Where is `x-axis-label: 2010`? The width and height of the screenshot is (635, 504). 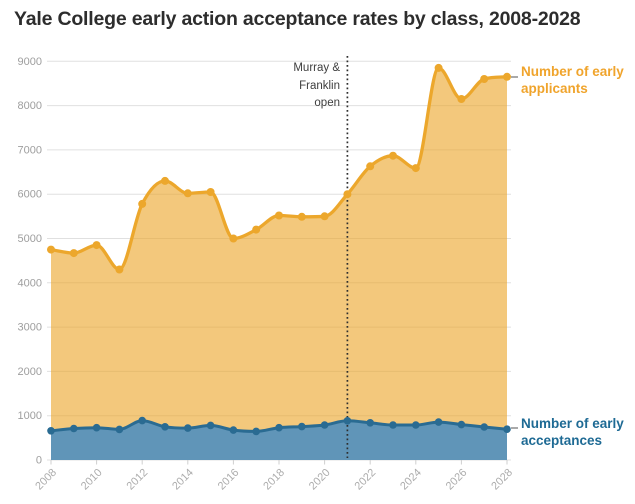
x-axis-label: 2010 is located at coordinates (92, 480).